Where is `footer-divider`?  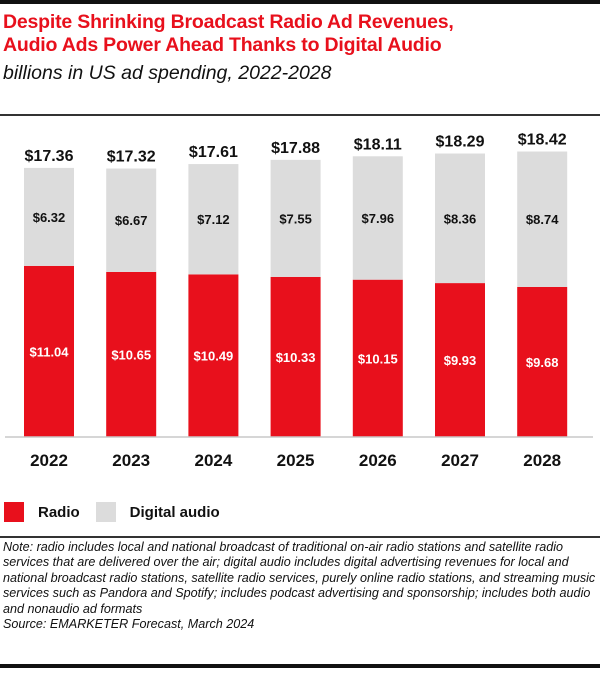
footer-divider is located at coordinates (300, 537).